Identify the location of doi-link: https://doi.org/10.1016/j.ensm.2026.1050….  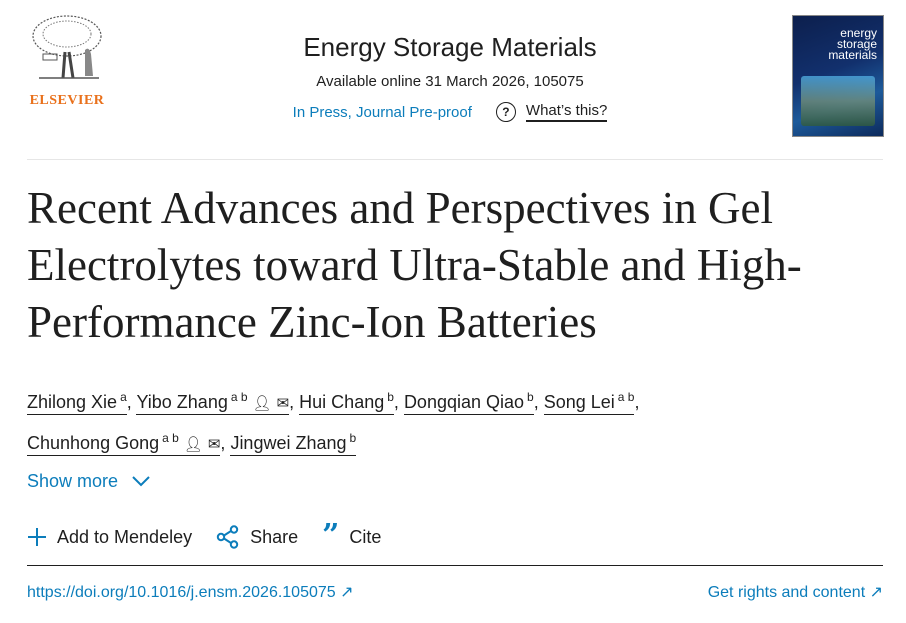
(190, 592).